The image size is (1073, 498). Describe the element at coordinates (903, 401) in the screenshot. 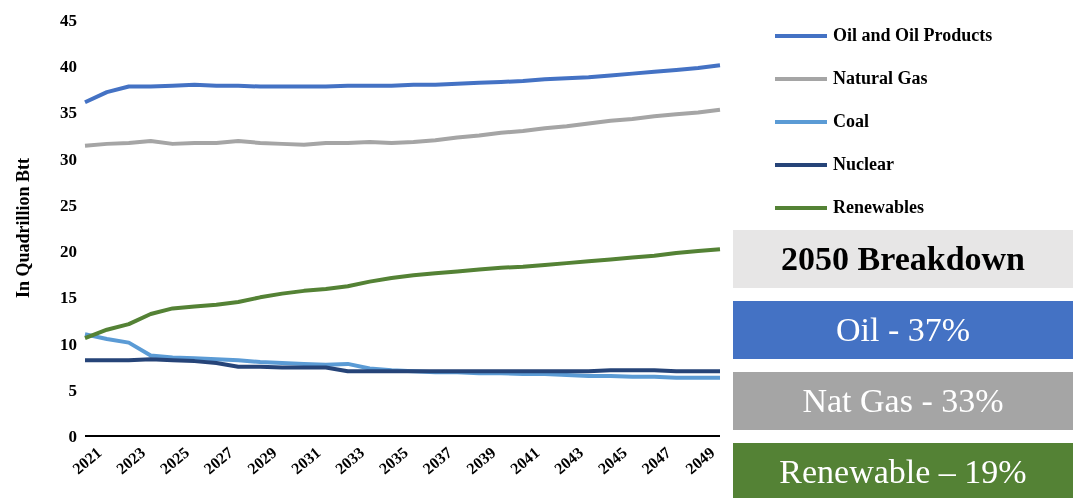

I see `text: Nat Gas - 33%` at that location.